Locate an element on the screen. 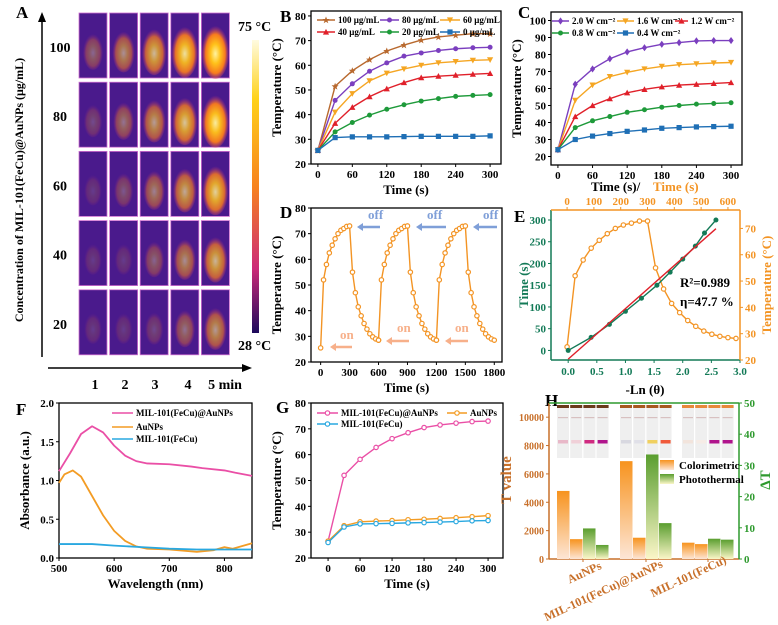 The height and width of the screenshot is (625, 778). panel-label: G is located at coordinates (282, 407).